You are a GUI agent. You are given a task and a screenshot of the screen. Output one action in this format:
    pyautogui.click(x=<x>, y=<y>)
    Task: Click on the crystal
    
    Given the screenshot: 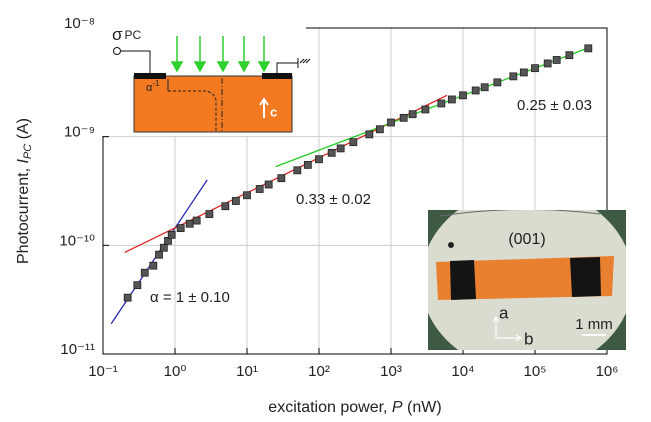 What is the action you would take?
    pyautogui.click(x=213, y=104)
    